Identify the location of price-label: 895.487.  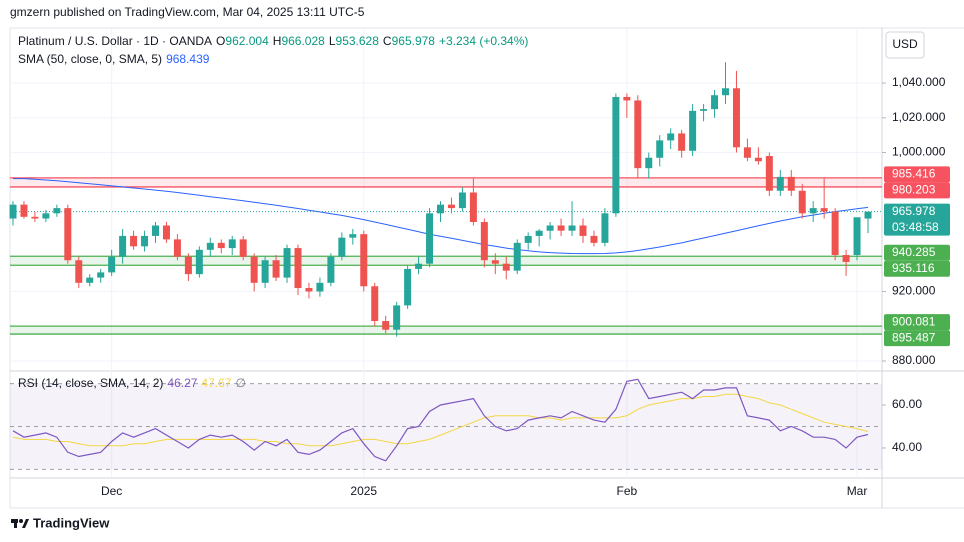
(914, 337).